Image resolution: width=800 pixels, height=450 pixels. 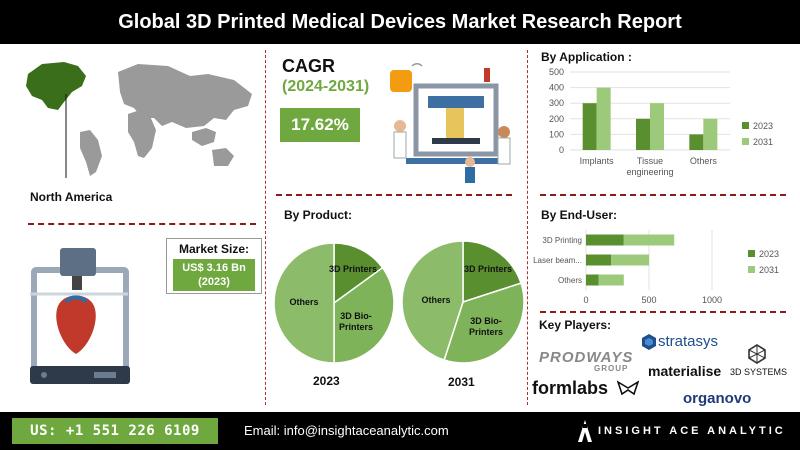 What do you see at coordinates (650, 161) in the screenshot?
I see `x-tick-label-line: Tissue` at bounding box center [650, 161].